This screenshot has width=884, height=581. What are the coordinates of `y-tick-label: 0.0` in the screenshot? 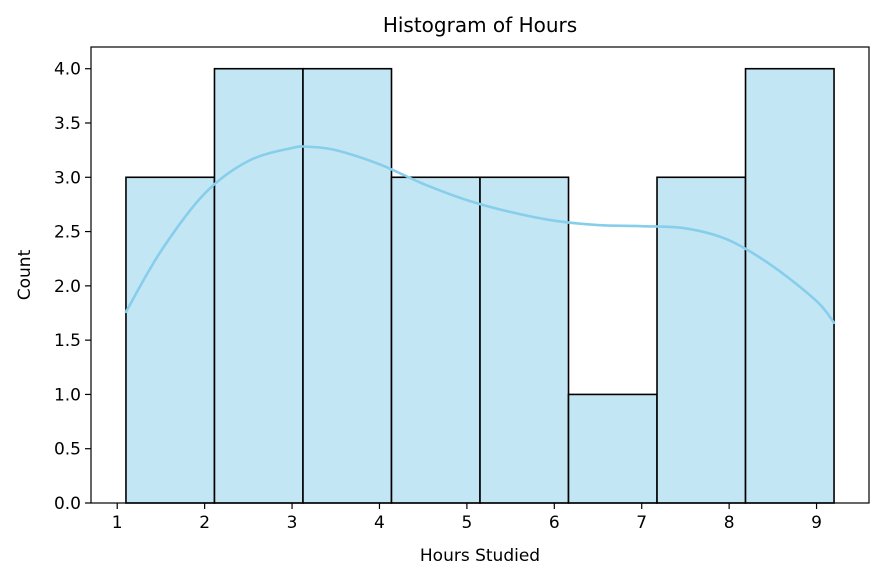 It's located at (67, 504).